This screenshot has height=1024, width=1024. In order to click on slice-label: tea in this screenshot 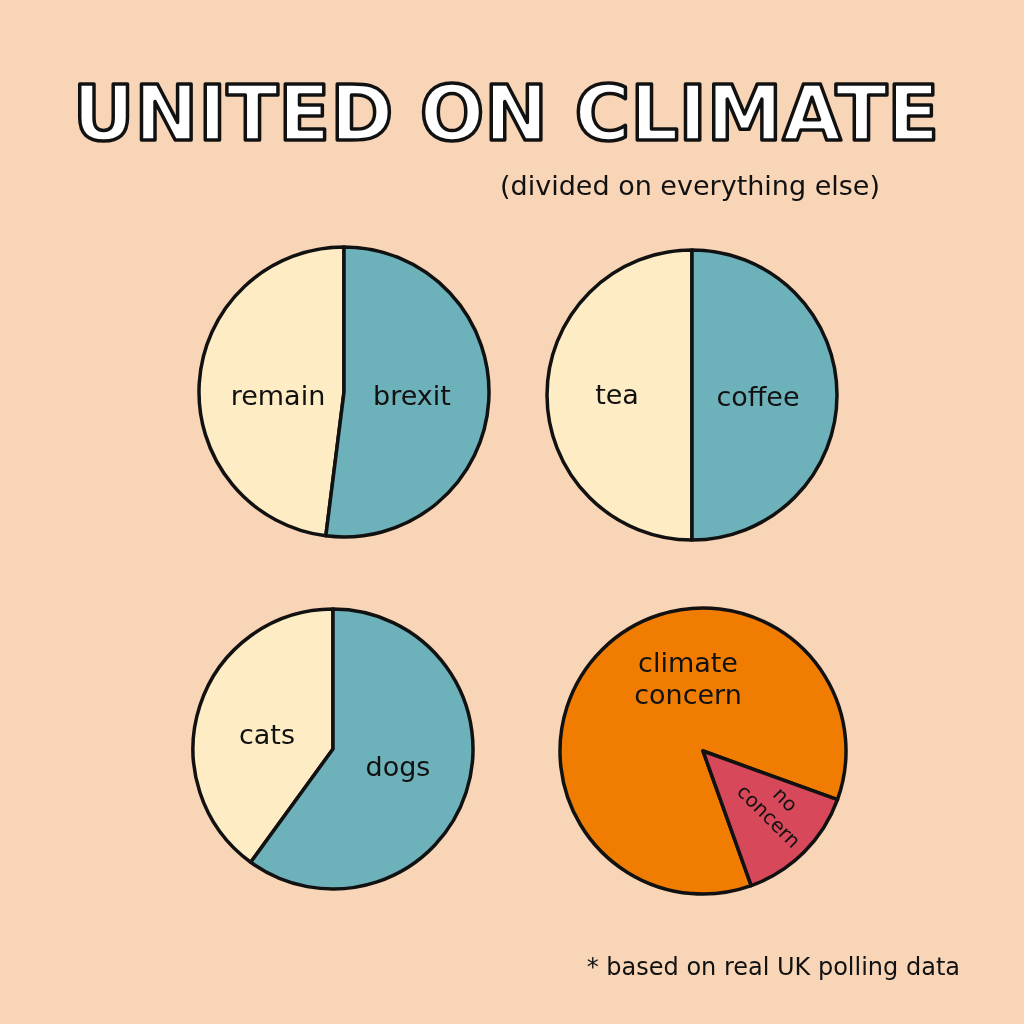, I will do `click(617, 394)`.